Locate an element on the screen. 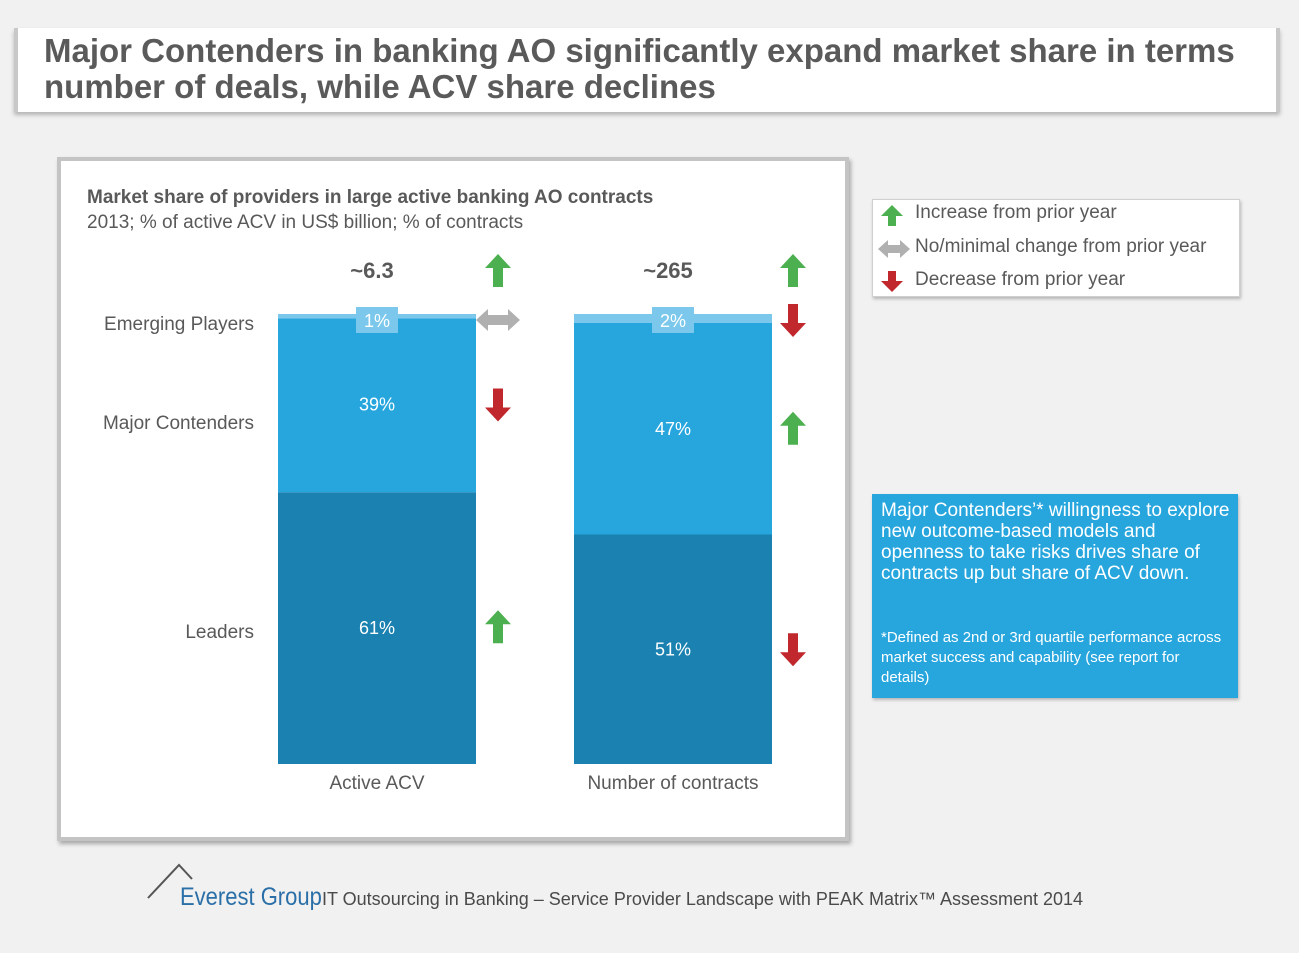 The height and width of the screenshot is (953, 1299). series-label-major-contenders: Major Contenders is located at coordinates (178, 423).